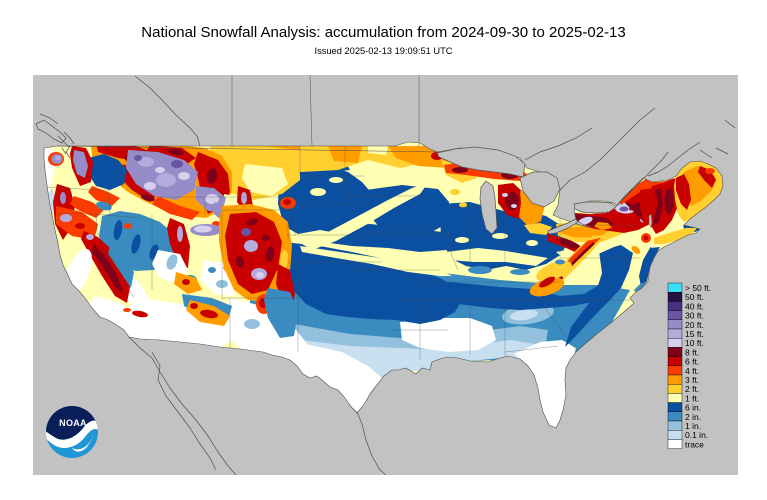 This screenshot has height=500, width=767. I want to click on svg-text: NOAA, so click(73, 423).